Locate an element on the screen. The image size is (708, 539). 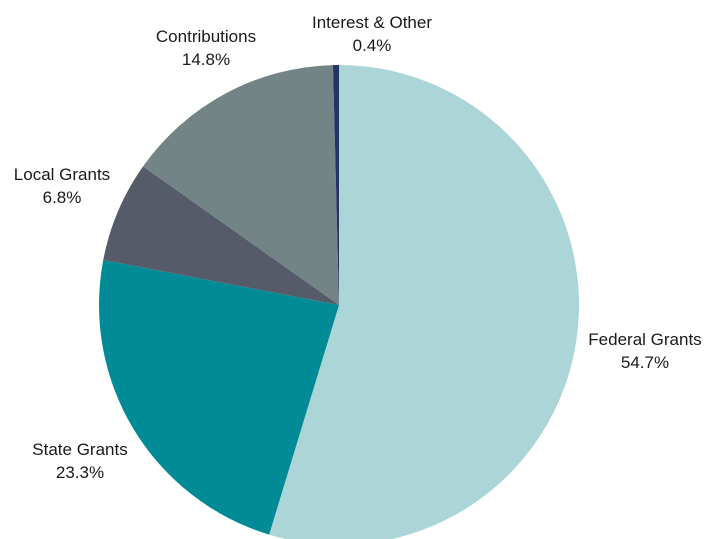
slice-label-contributions: Contributions is located at coordinates (206, 36).